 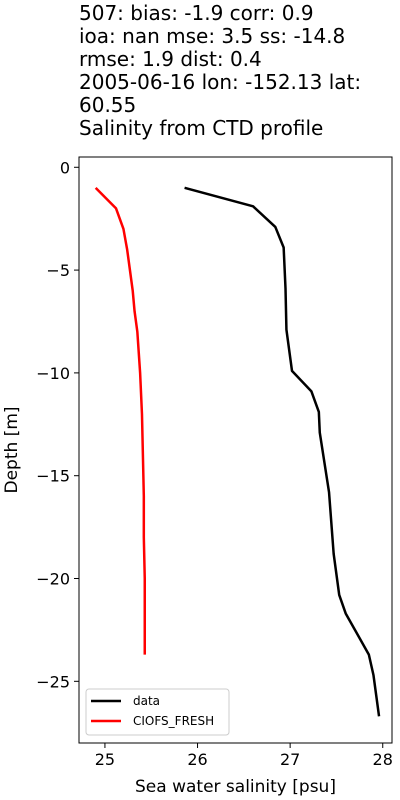 What do you see at coordinates (196, 13) in the screenshot?
I see `title-line-1: 507: bias: -1.9 corr: 0.9` at bounding box center [196, 13].